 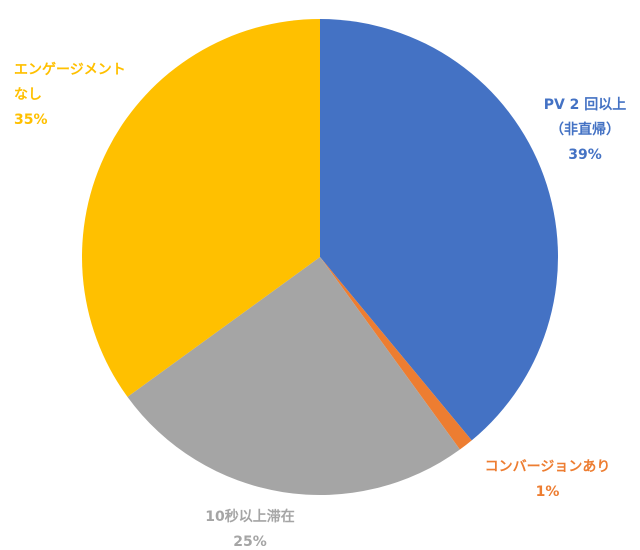 I want to click on slice-label: コンバージョンあり 1%, so click(x=547, y=480).